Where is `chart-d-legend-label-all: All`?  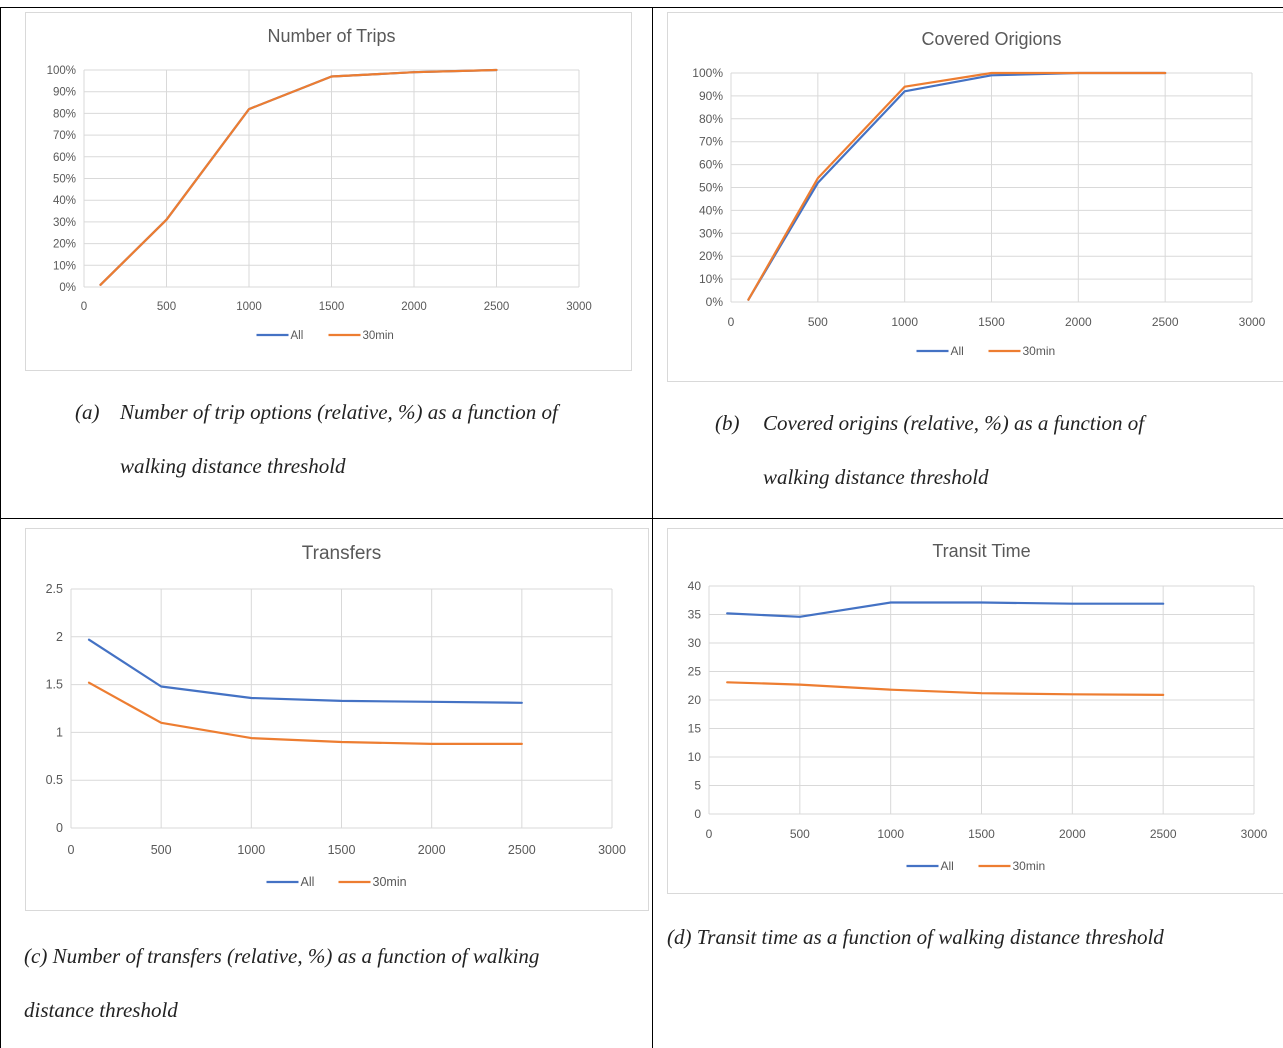 chart-d-legend-label-all: All is located at coordinates (947, 866).